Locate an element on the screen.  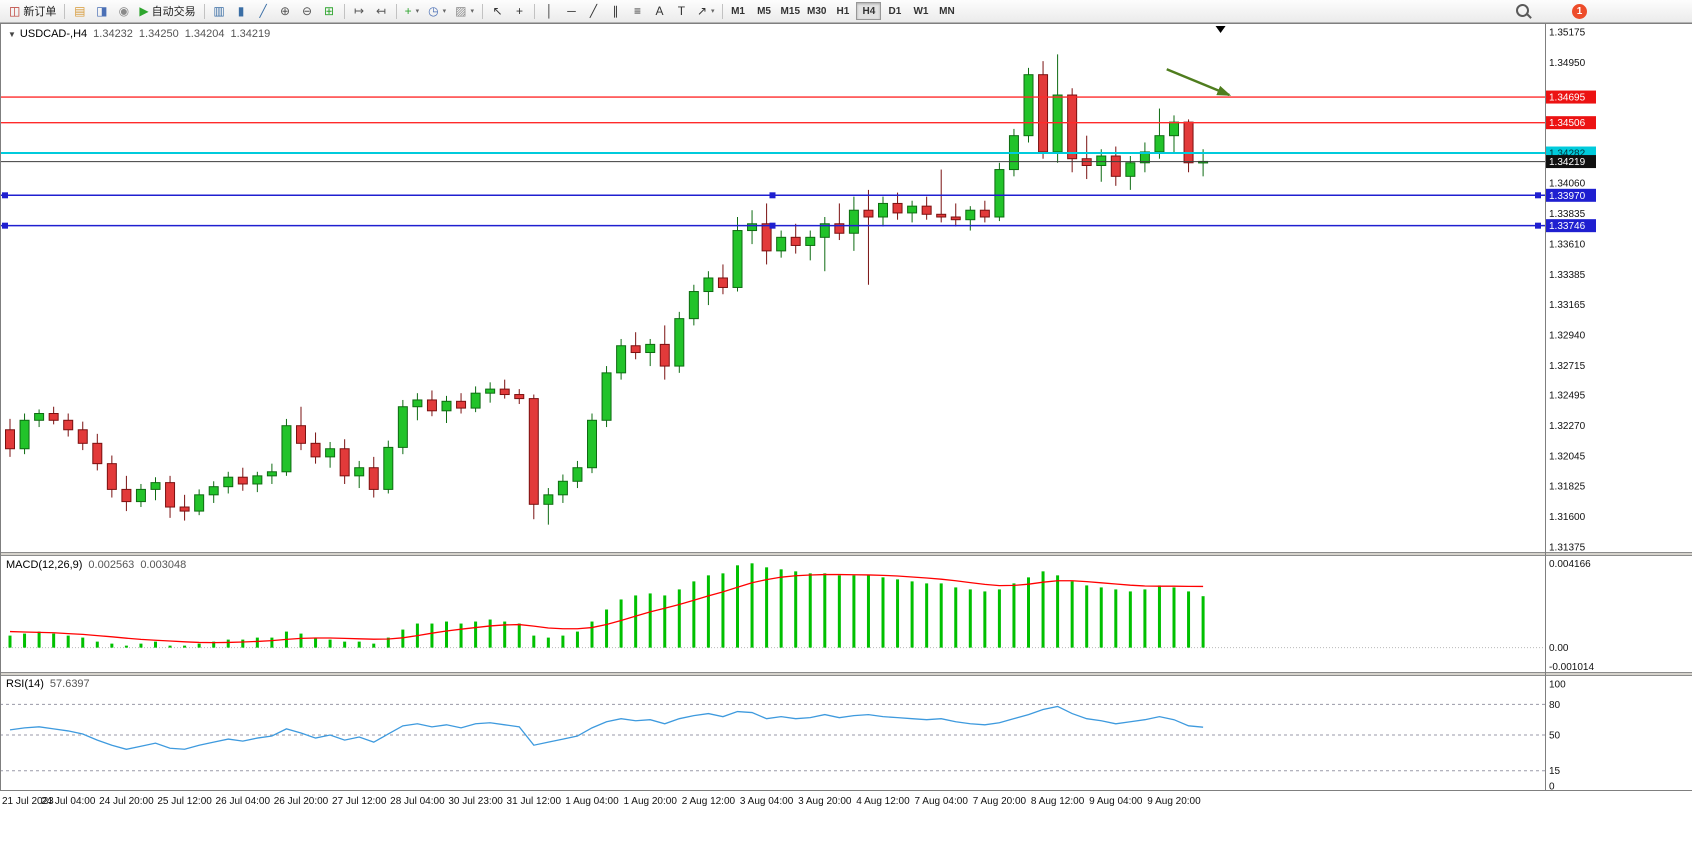
support-line-1-badge-label: 1.33970 is located at coordinates (1567, 196).